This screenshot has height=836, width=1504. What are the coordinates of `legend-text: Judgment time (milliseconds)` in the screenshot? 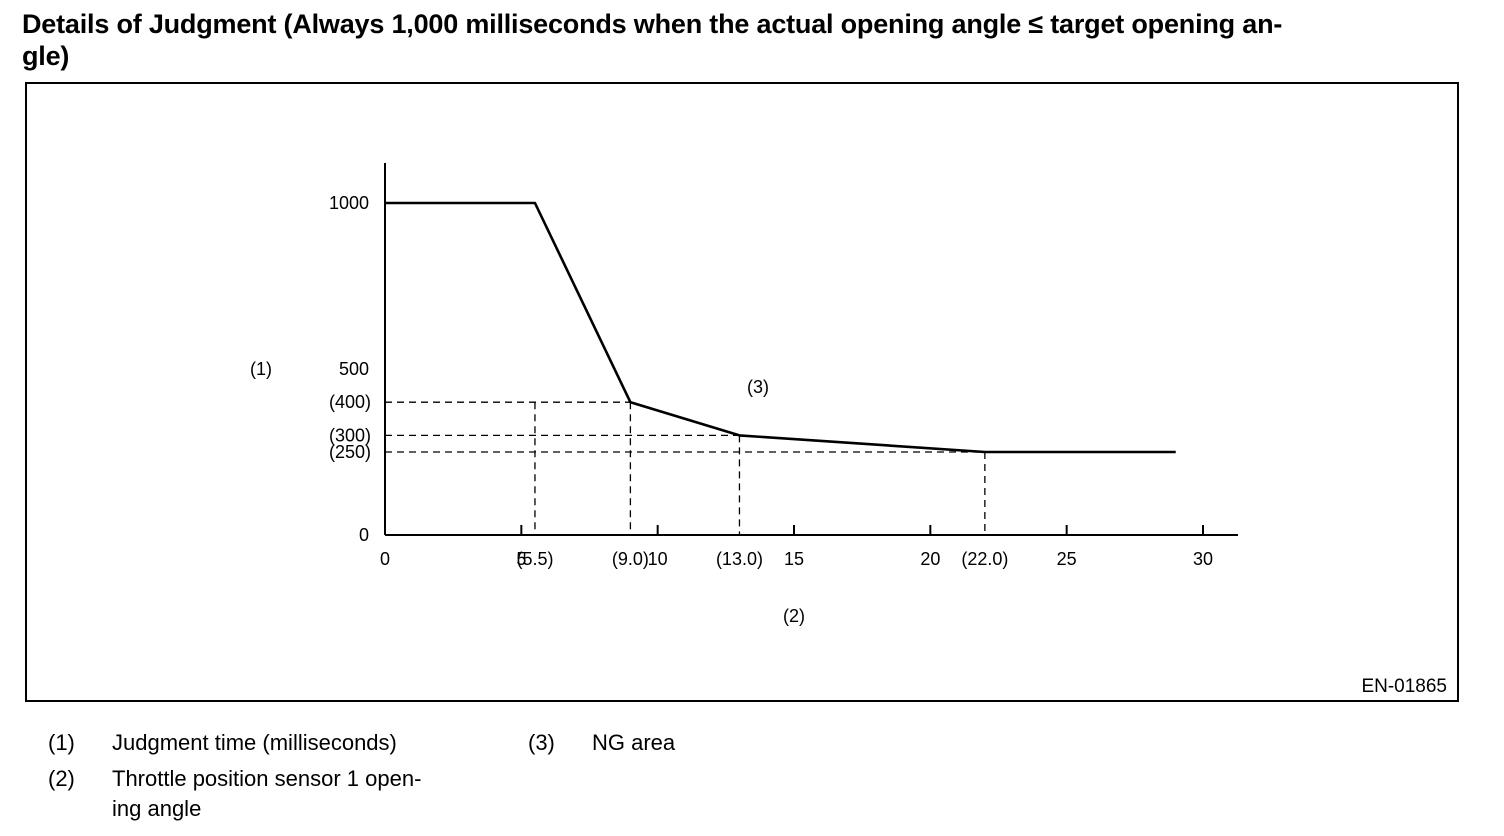 It's located at (254, 742).